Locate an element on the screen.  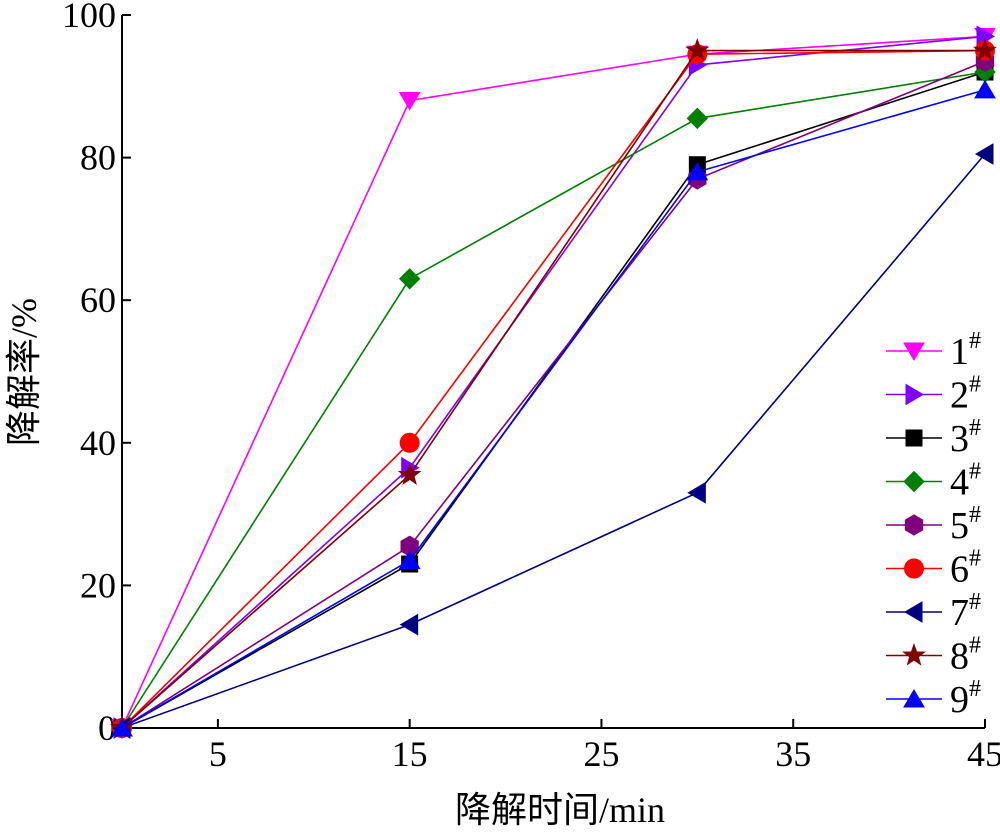
legend-item-5: 5# is located at coordinates (933, 524).